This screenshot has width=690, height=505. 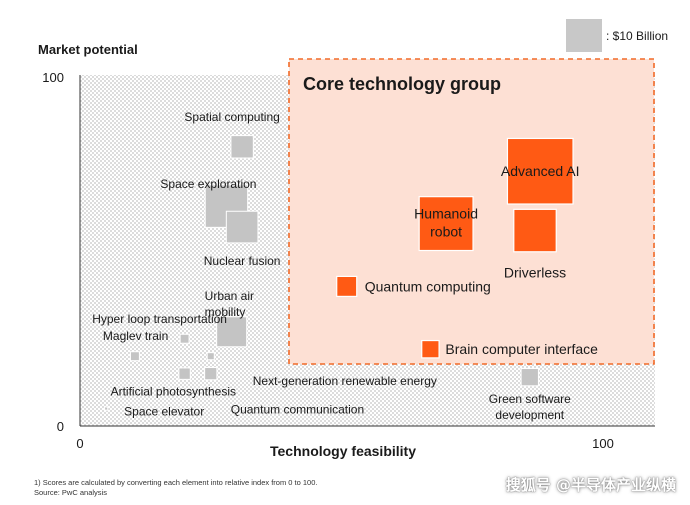 I want to click on x-tick-min: 0, so click(x=79, y=443).